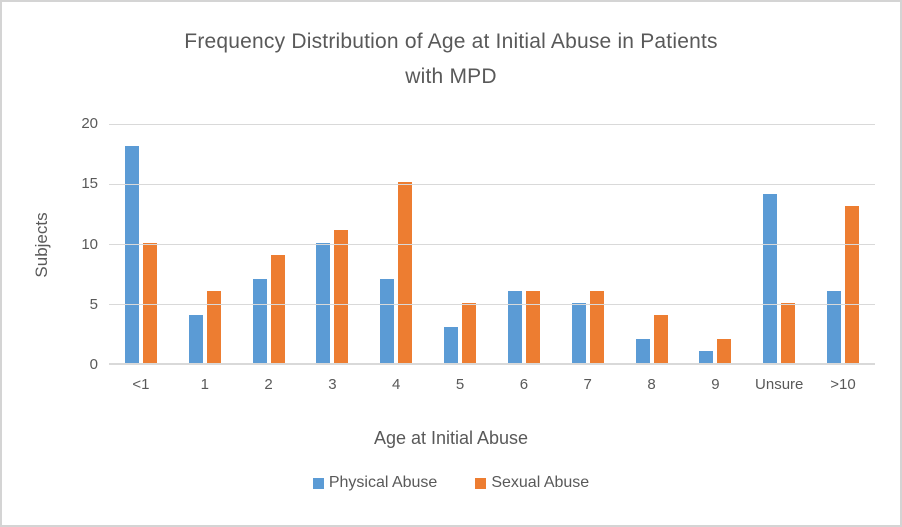 The image size is (902, 527). Describe the element at coordinates (93, 304) in the screenshot. I see `y-tick-label-5: 5` at that location.